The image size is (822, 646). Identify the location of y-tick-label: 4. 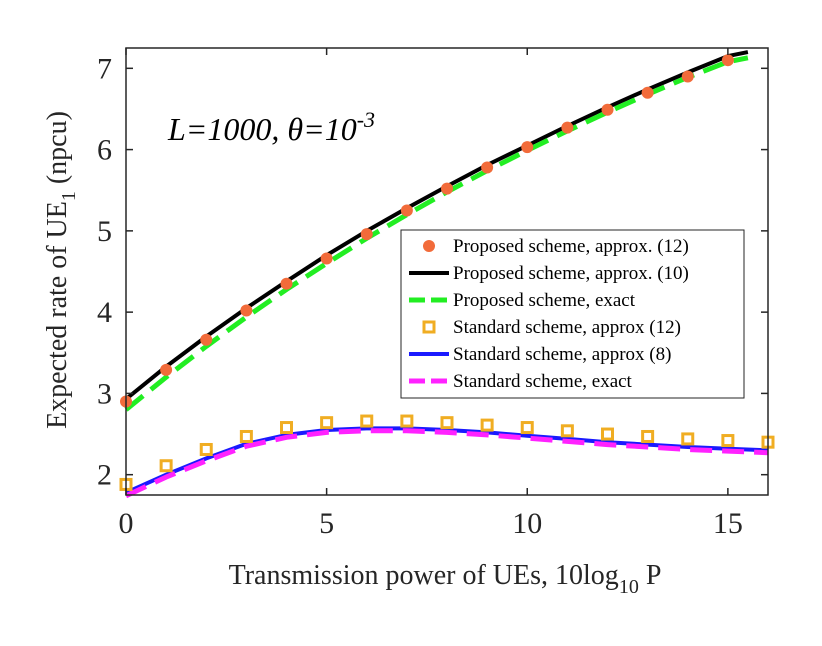
(104, 312).